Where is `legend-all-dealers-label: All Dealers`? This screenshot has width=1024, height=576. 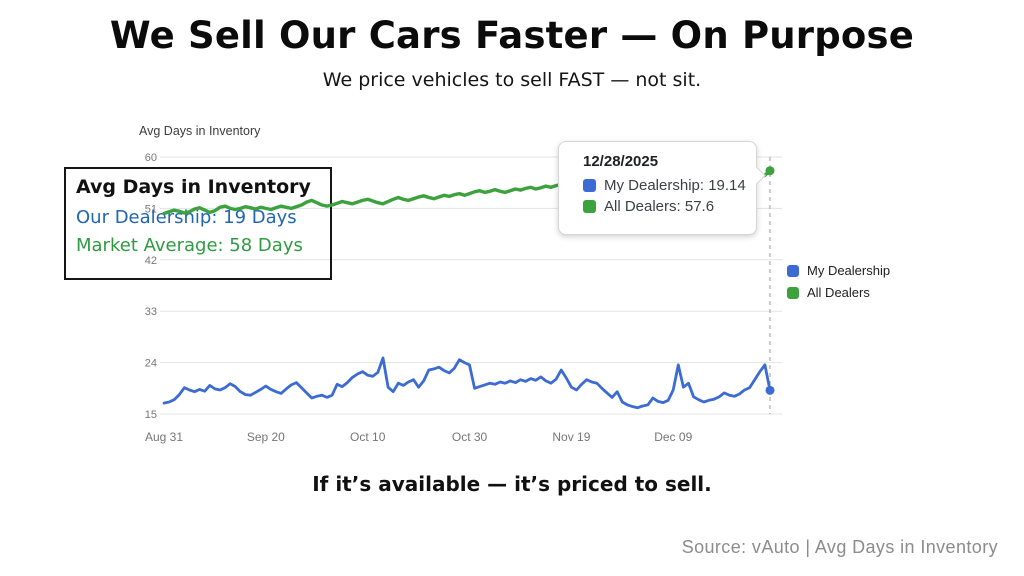
legend-all-dealers-label: All Dealers is located at coordinates (838, 292).